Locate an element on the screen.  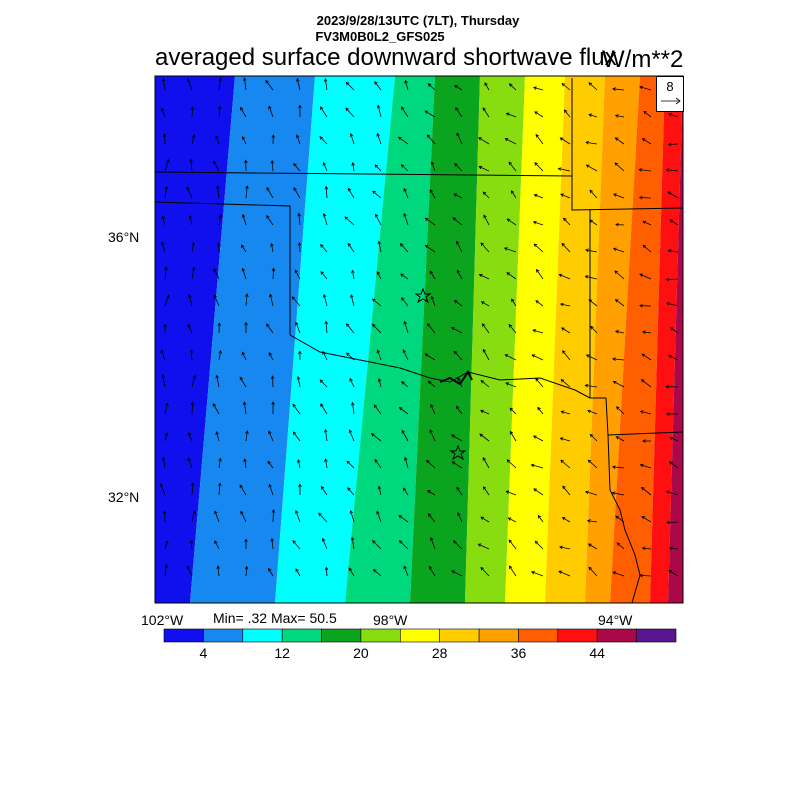
colorbar-label: 36 is located at coordinates (518, 653).